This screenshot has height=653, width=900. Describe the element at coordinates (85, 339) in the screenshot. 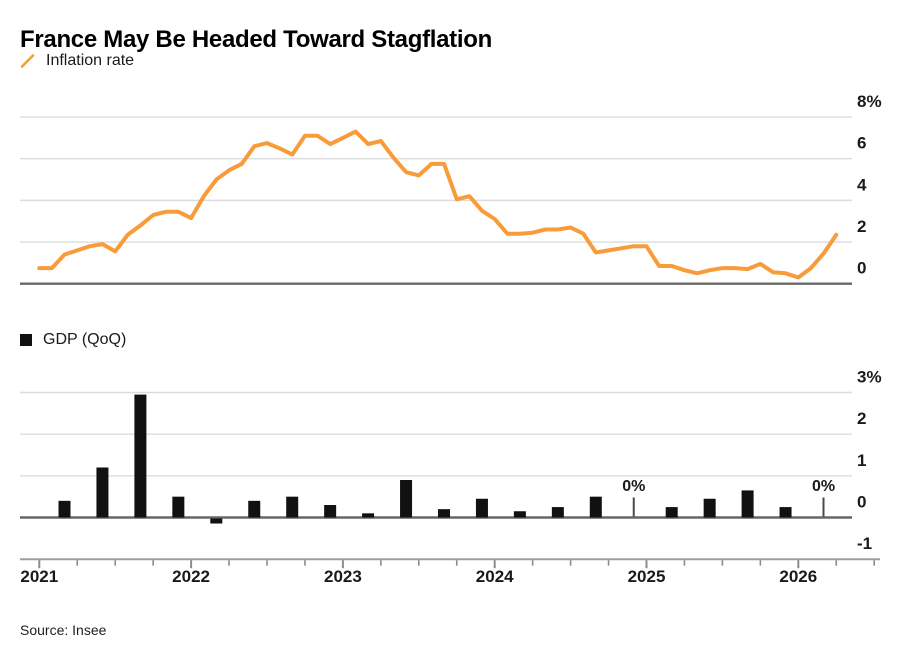

I see `legend-gdp-label: GDP (QoQ)` at that location.